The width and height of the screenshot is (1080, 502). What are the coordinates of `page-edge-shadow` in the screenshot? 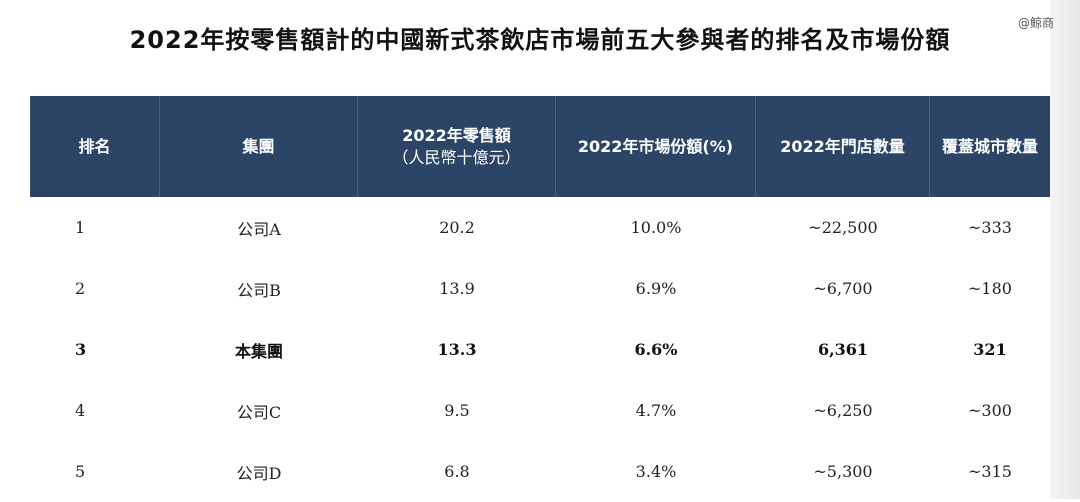 It's located at (1065, 249).